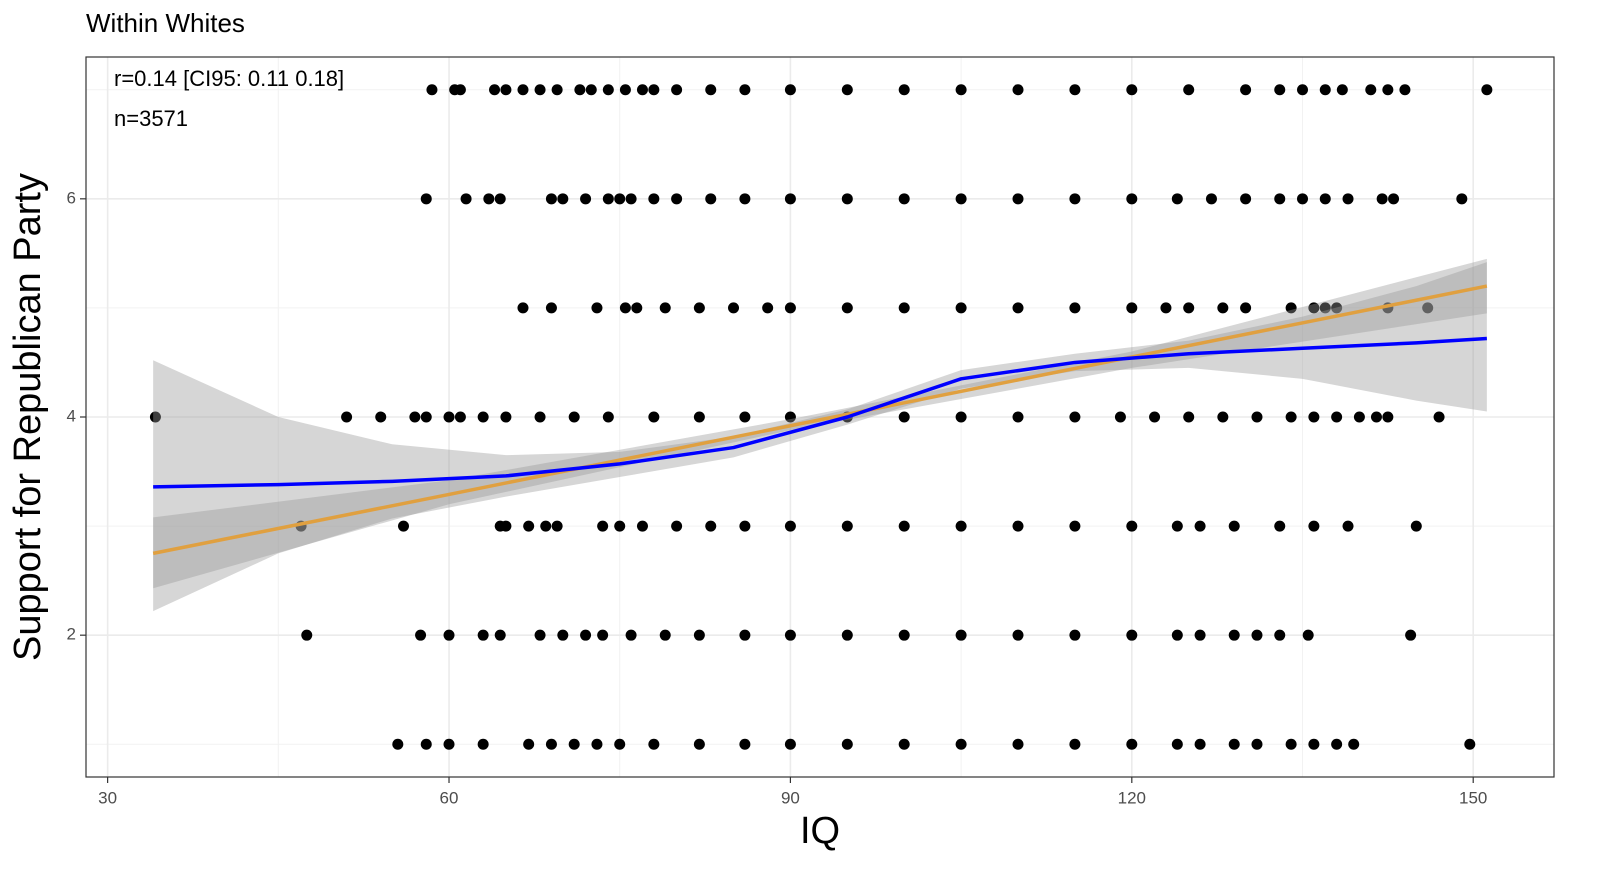  What do you see at coordinates (1132, 797) in the screenshot?
I see `x-tick-label: 120` at bounding box center [1132, 797].